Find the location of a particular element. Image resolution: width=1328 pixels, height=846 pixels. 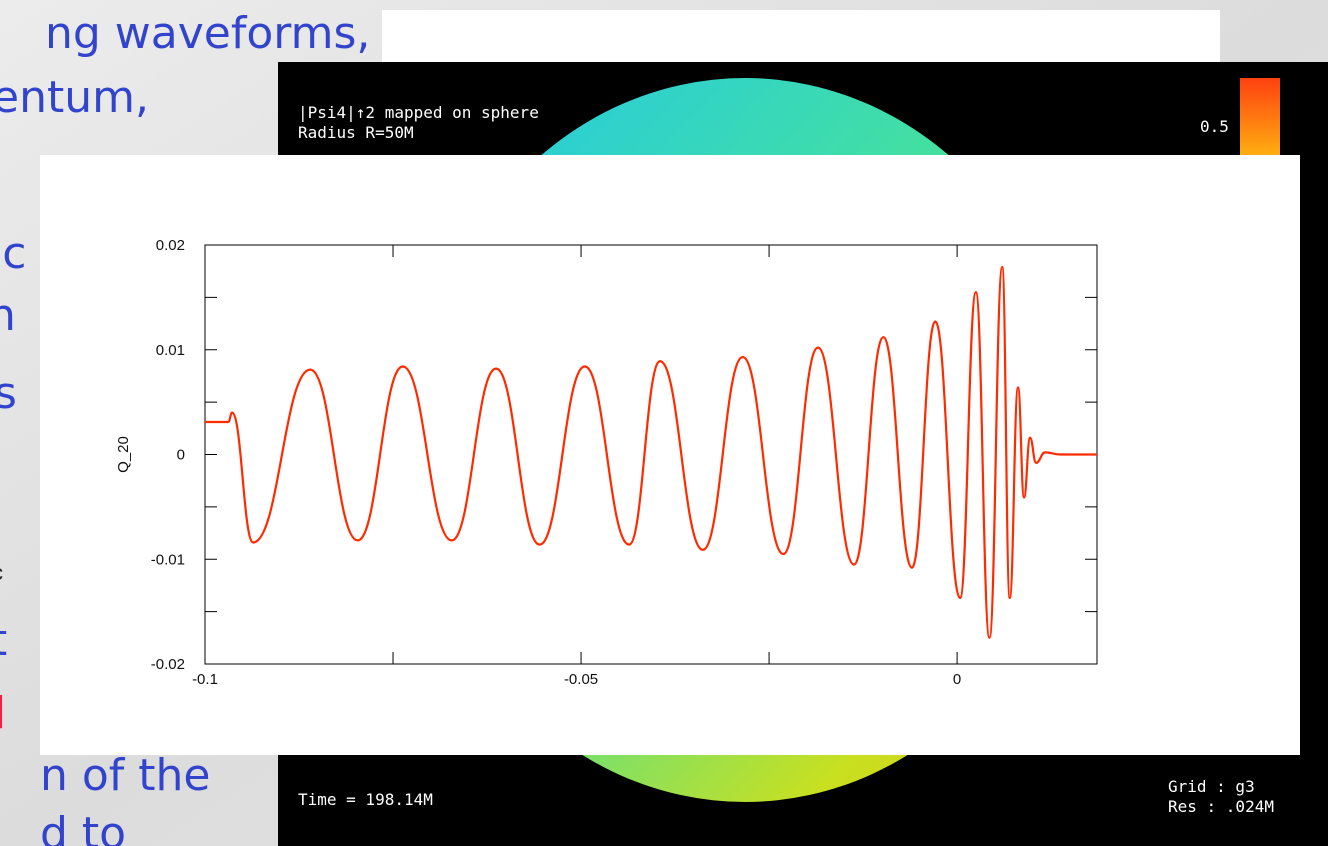

slide-line: c is located at coordinates (1, 572).